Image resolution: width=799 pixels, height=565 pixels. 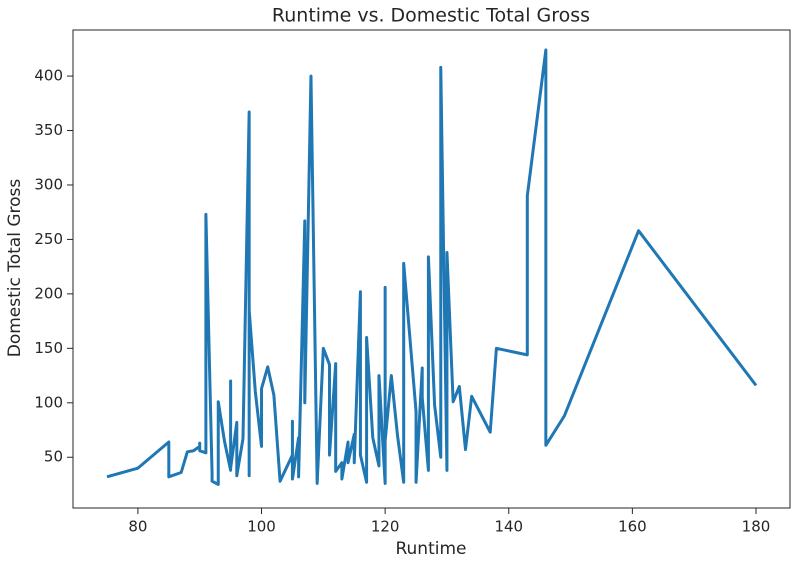 What do you see at coordinates (756, 527) in the screenshot?
I see `x-tick-label: 180` at bounding box center [756, 527].